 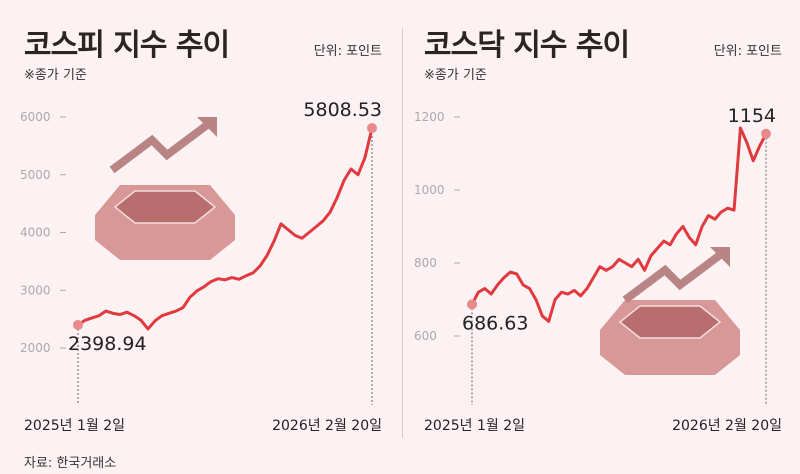 What do you see at coordinates (425, 336) in the screenshot?
I see `y-tick-label: 600` at bounding box center [425, 336].